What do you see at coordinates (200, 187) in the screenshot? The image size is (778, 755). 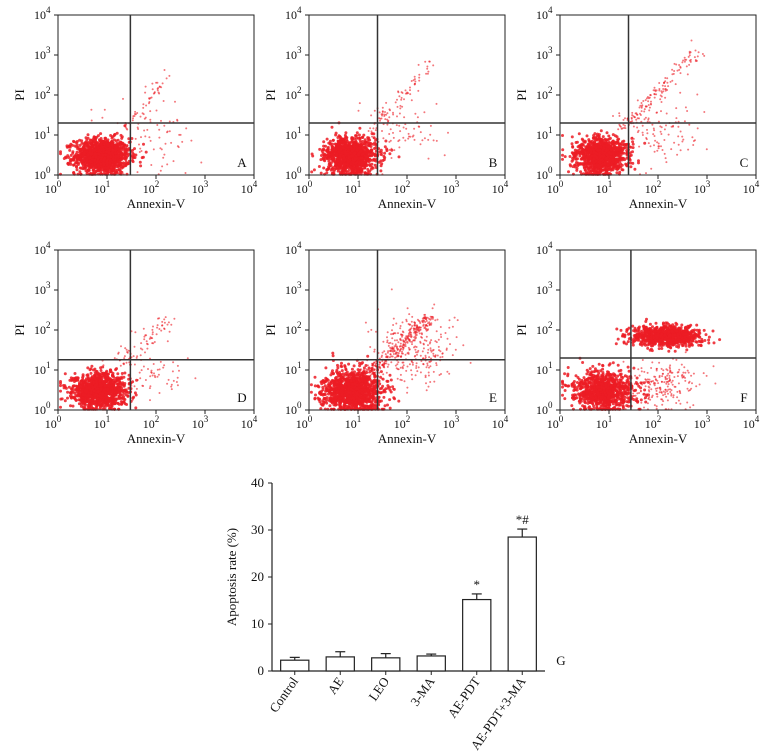 I see `x-tick-label: 10³` at bounding box center [200, 187].